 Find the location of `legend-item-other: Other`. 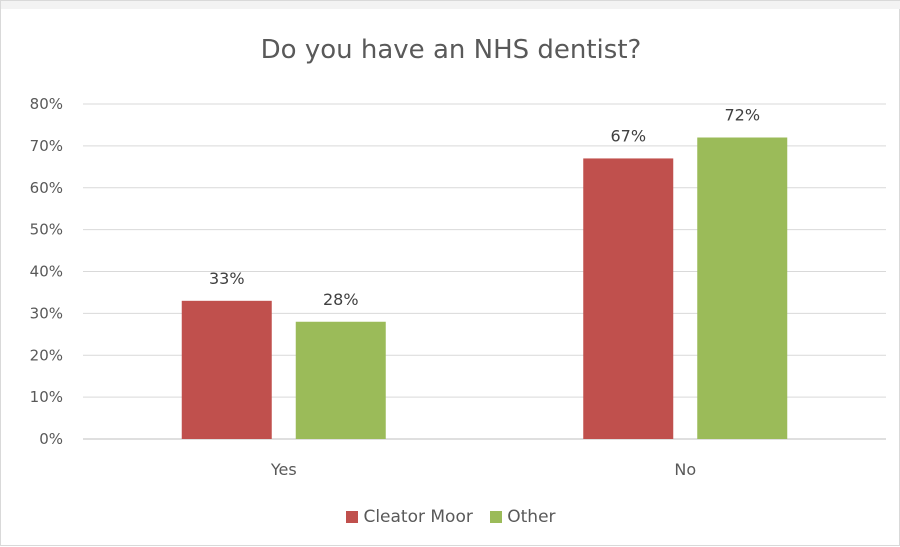

legend-item-other: Other is located at coordinates (523, 517).